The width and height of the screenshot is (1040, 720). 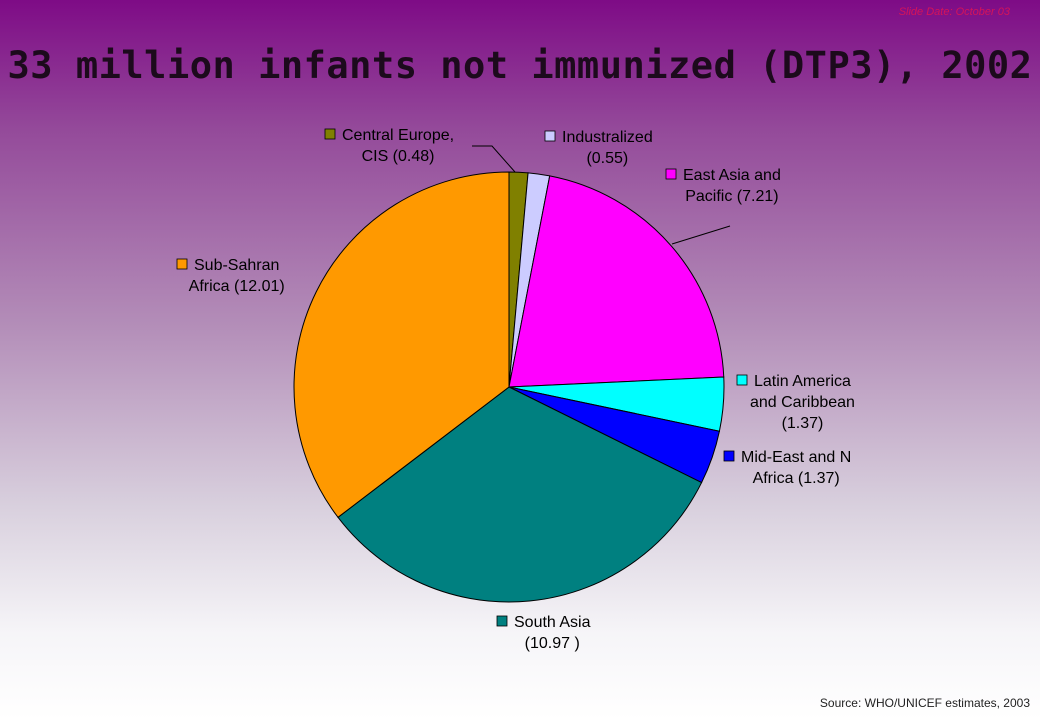 What do you see at coordinates (601, 195) in the screenshot?
I see `leader-lines` at bounding box center [601, 195].